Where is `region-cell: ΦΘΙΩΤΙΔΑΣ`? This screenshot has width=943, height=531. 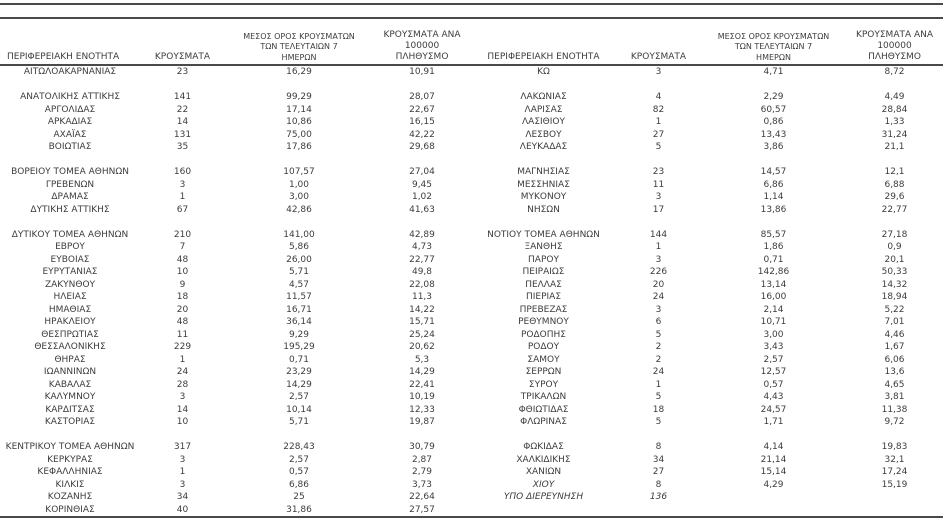 region-cell: ΦΘΙΩΤΙΔΑΣ is located at coordinates (543, 409).